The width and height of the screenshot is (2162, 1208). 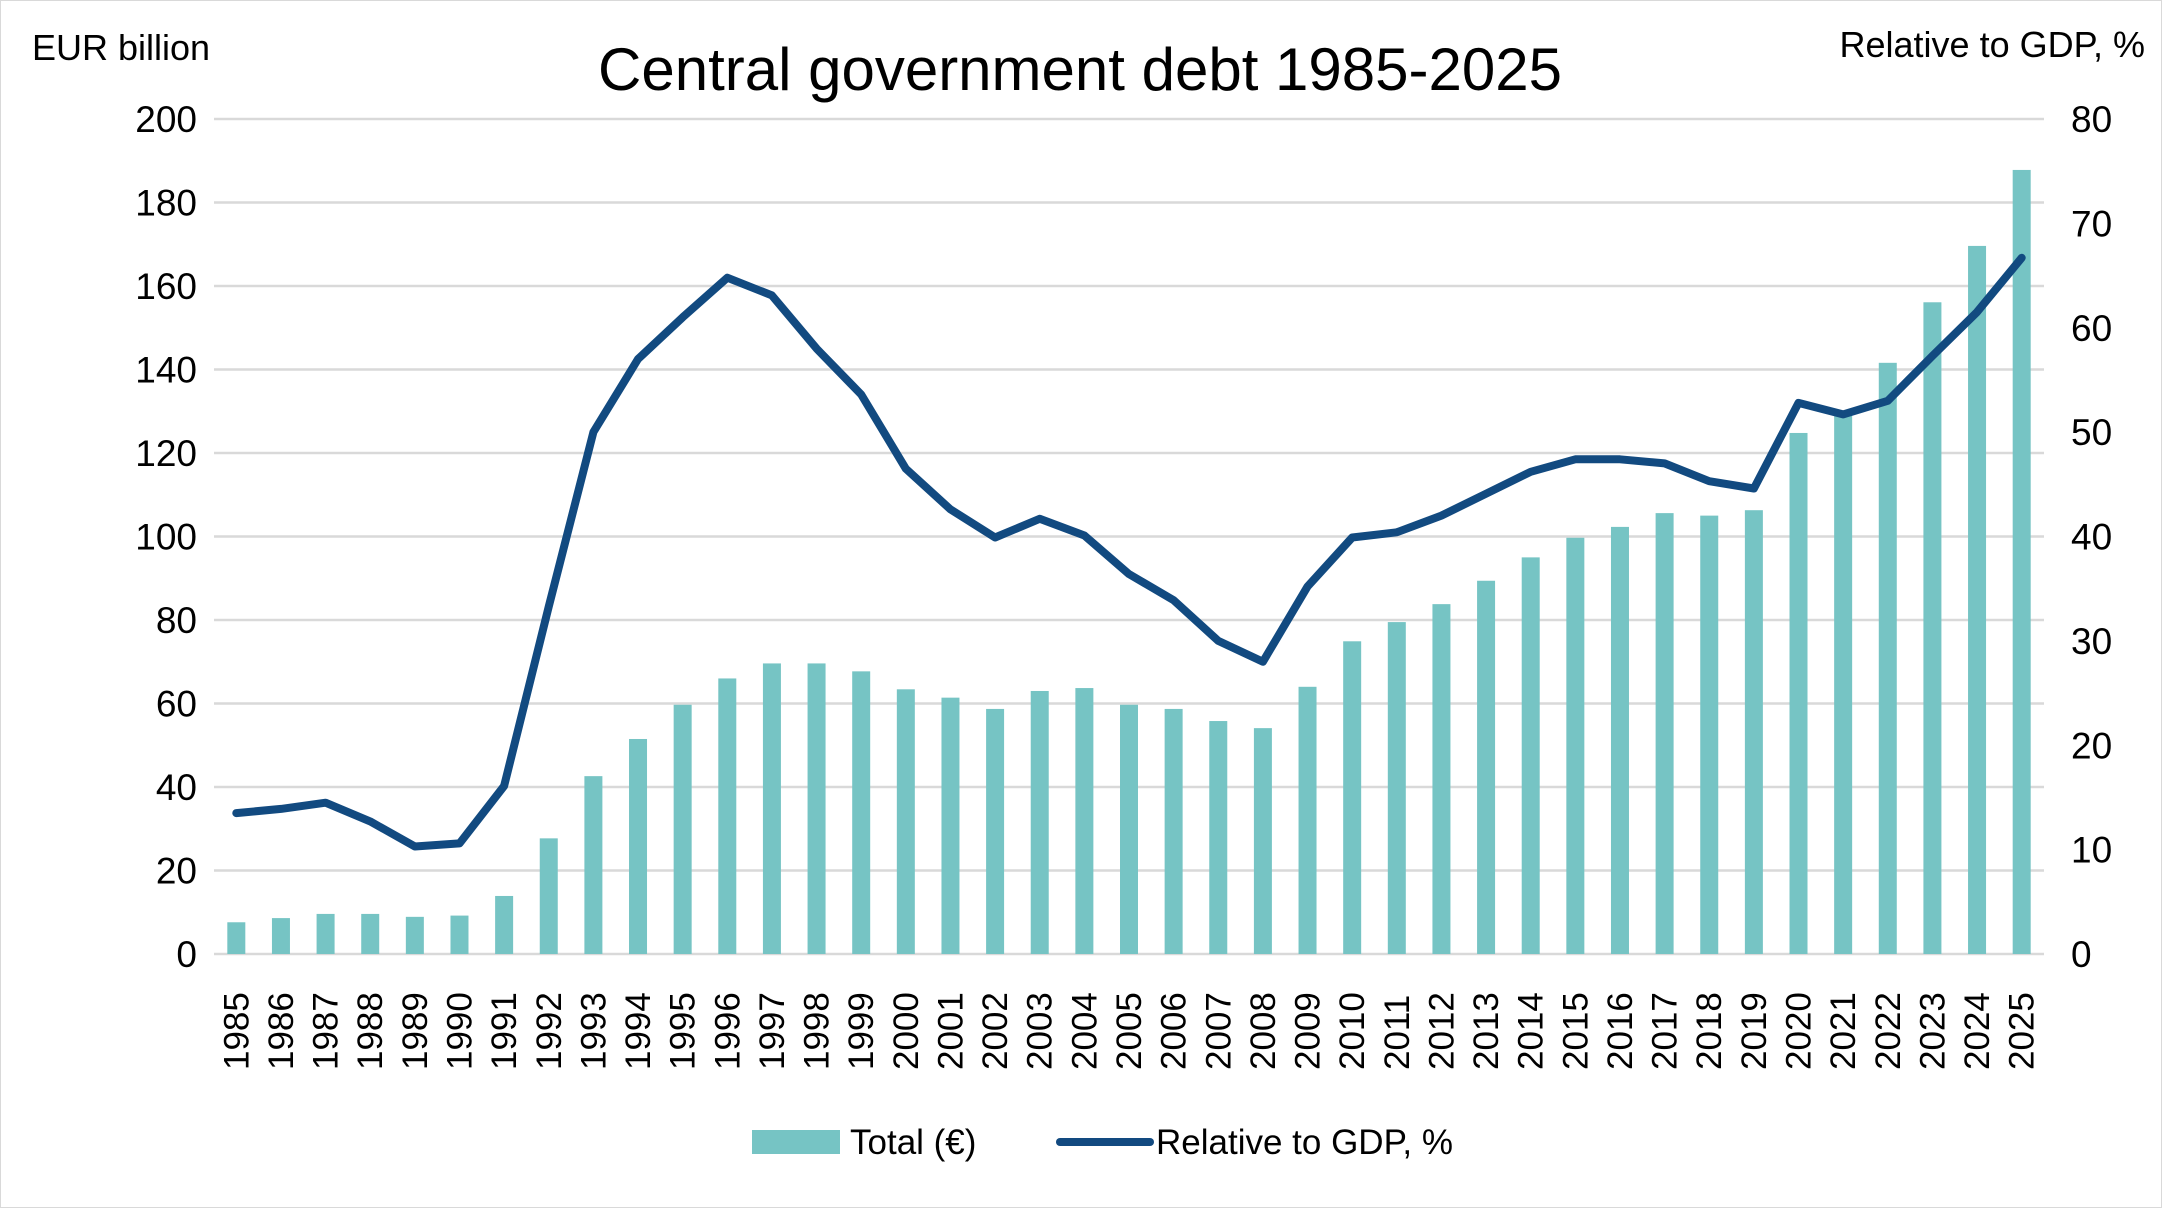 What do you see at coordinates (1486, 1031) in the screenshot?
I see `x-tick-label: 2013` at bounding box center [1486, 1031].